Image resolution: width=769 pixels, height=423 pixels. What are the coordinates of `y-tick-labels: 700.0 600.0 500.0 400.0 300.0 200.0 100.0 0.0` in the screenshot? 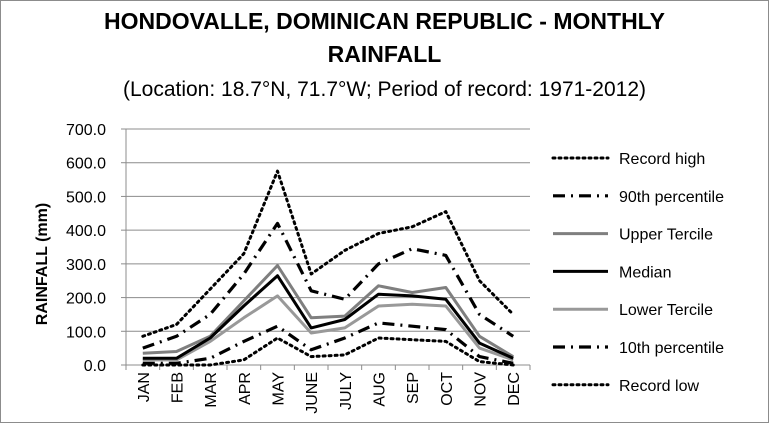 It's located at (86, 248).